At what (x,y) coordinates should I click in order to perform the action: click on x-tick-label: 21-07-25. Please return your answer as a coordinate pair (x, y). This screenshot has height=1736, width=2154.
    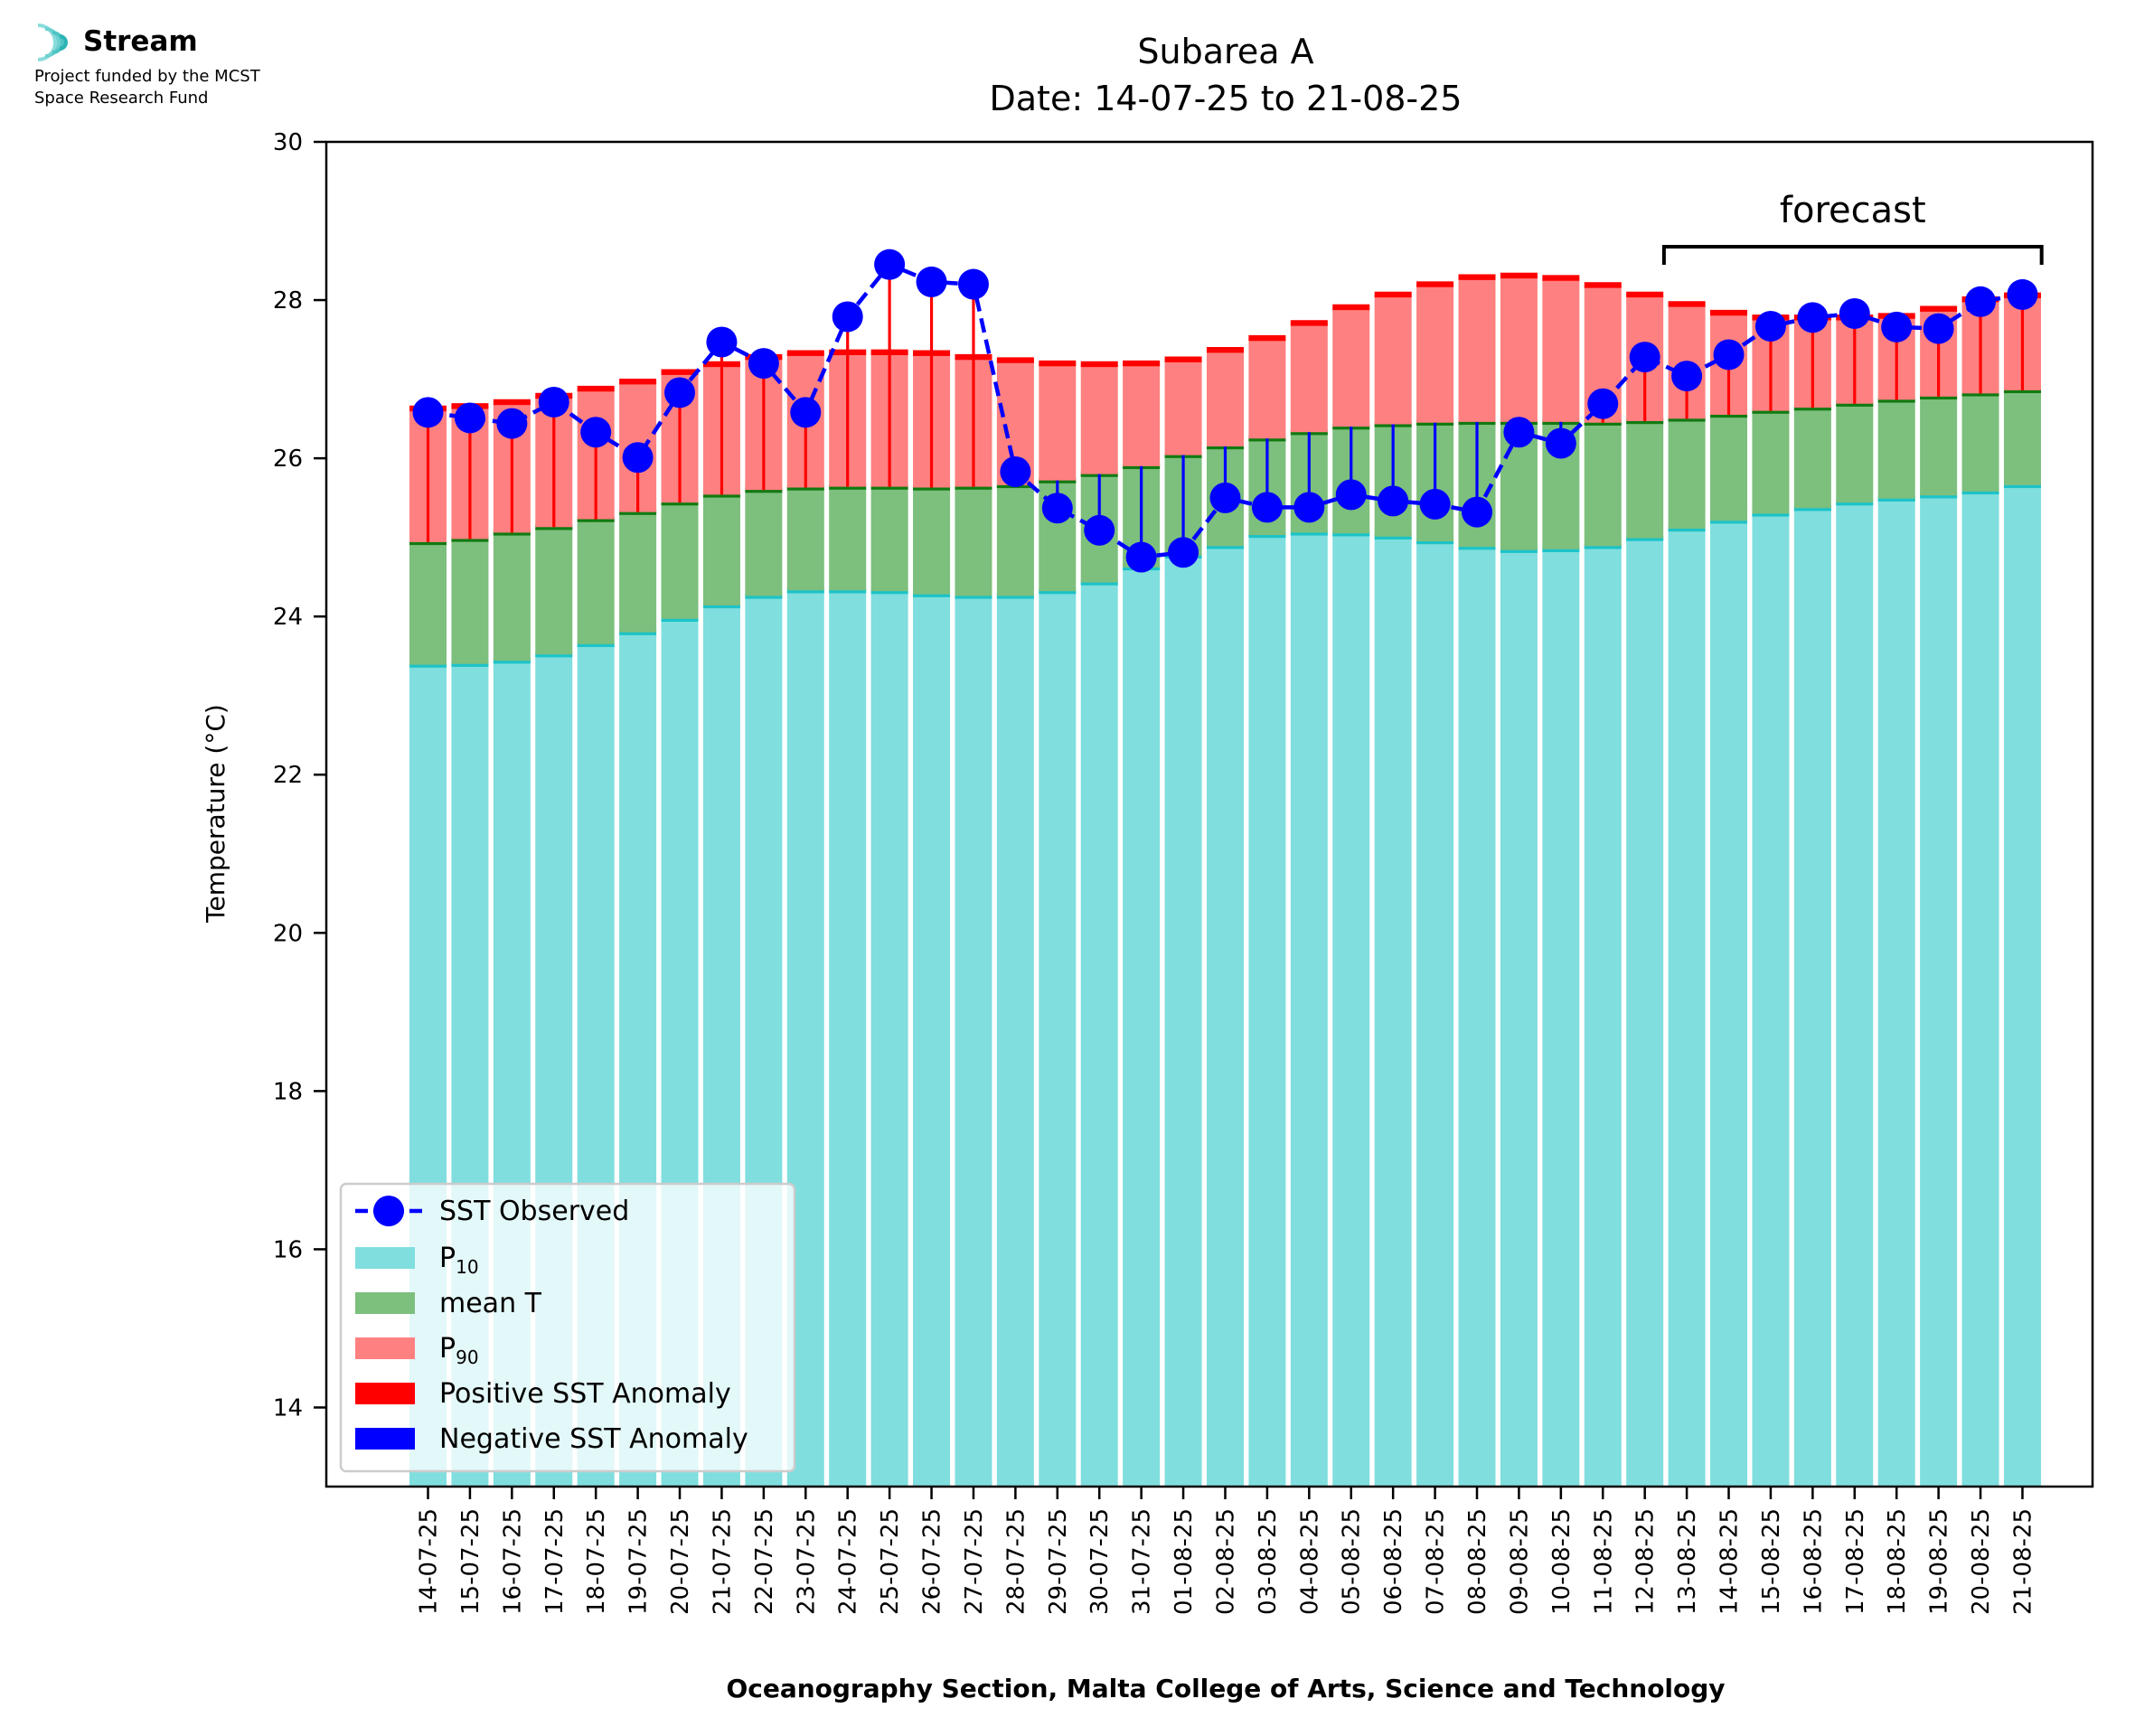
    Looking at the image, I should click on (722, 1562).